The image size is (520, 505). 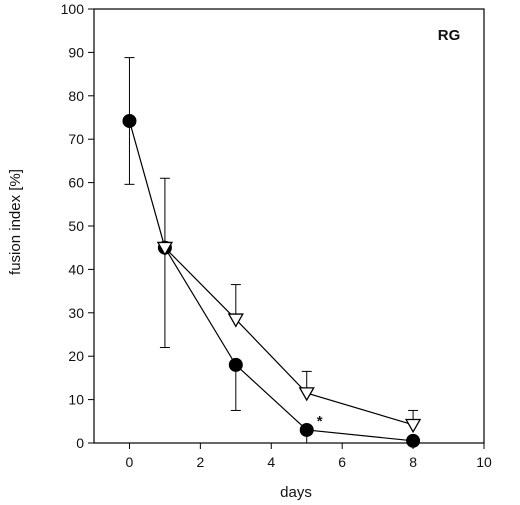 What do you see at coordinates (271, 462) in the screenshot?
I see `x-tick-label: 4` at bounding box center [271, 462].